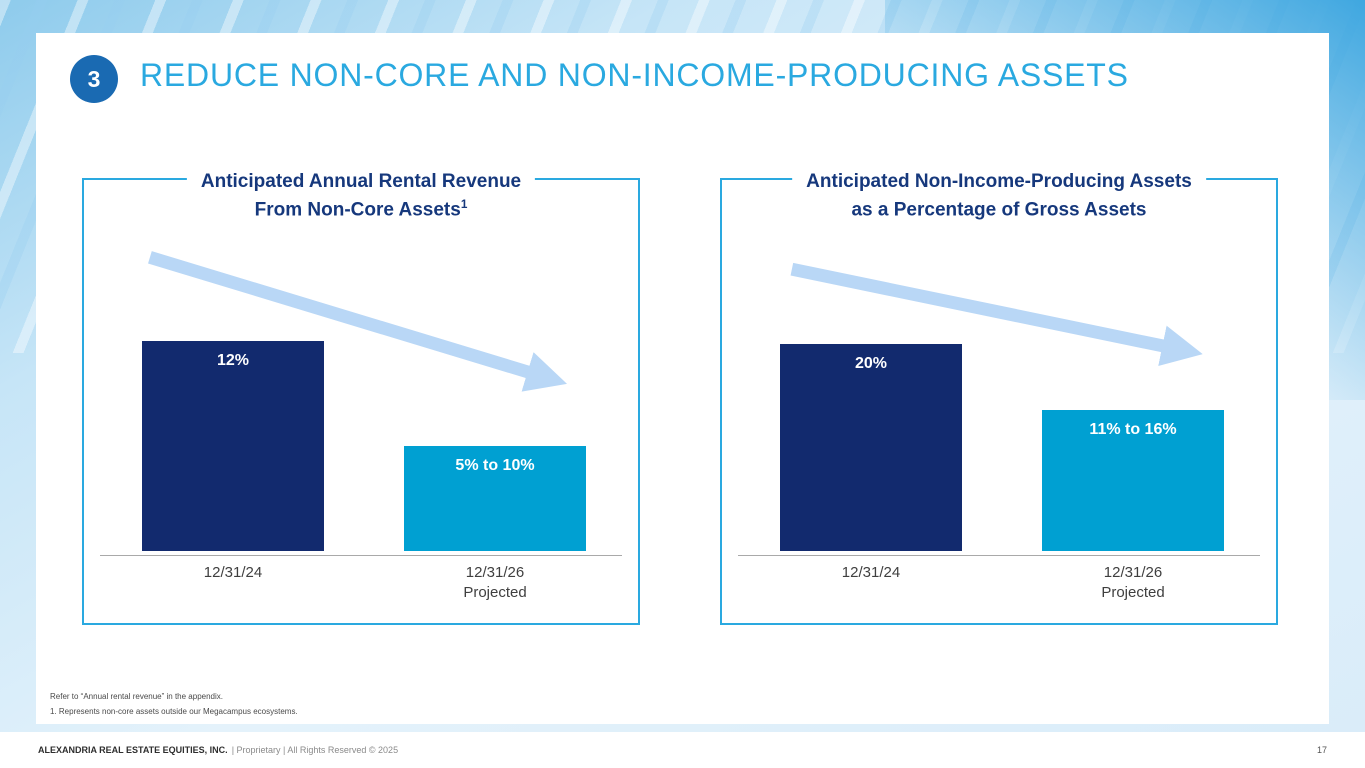  Describe the element at coordinates (871, 363) in the screenshot. I see `bar-value-label: 20%` at that location.